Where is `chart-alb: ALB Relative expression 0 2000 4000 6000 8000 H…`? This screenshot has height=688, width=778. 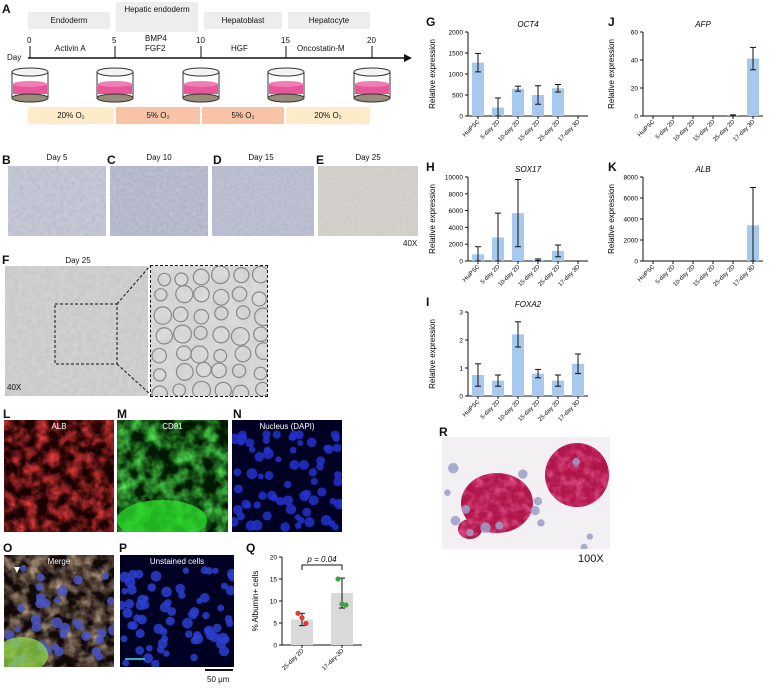
chart-alb: ALB Relative expression 0 2000 4000 6000 8000 H… is located at coordinates (685, 226).